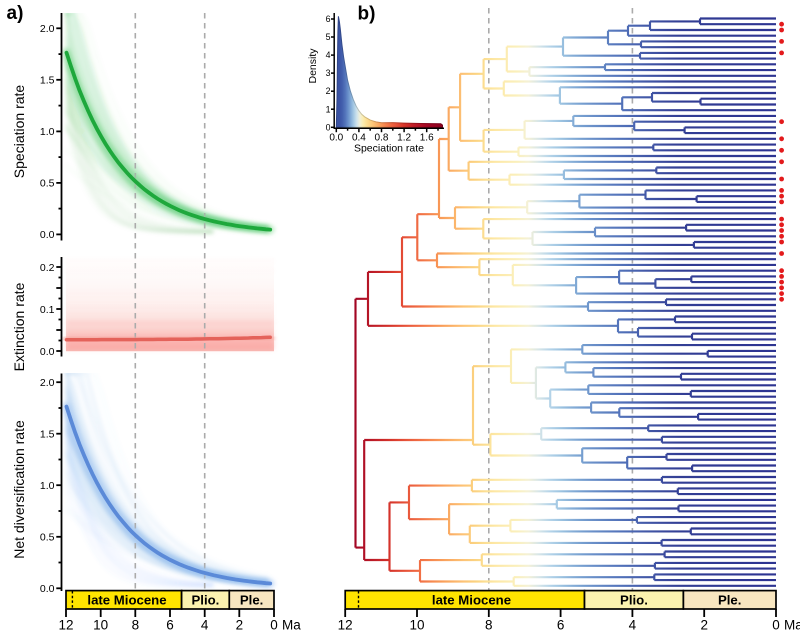  I want to click on svg-text: 0.4, so click(359, 138).